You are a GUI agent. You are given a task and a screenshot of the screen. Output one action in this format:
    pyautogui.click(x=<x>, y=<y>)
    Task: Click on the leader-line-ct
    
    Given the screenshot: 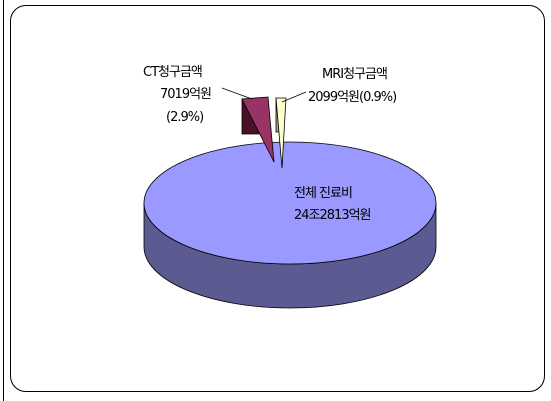 What is the action you would take?
    pyautogui.click(x=237, y=93)
    